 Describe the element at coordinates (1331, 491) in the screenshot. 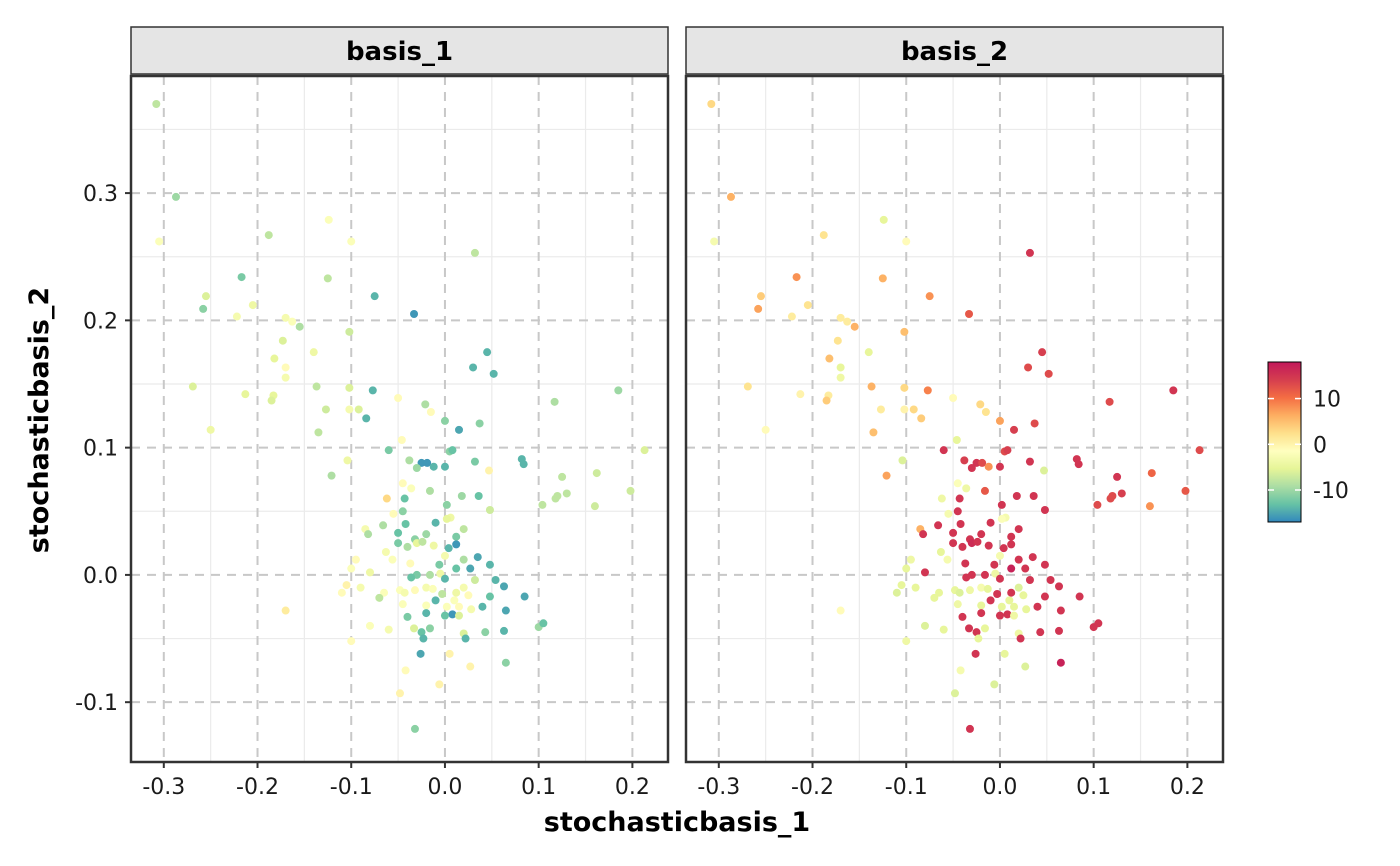

I see `legend-tick-label: -10` at that location.